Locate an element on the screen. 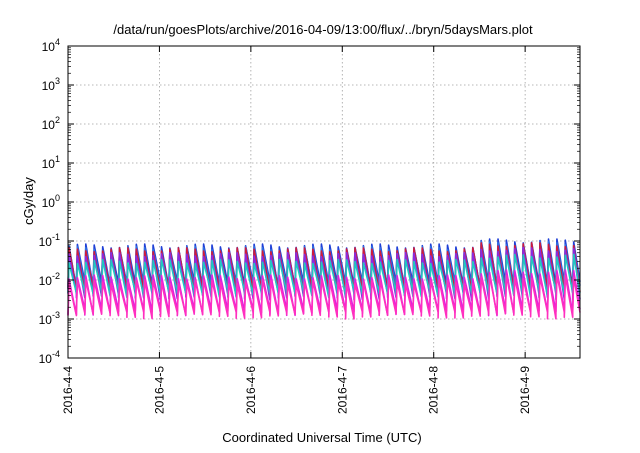 The image size is (640, 453). y-tick-label: 10⁴ is located at coordinates (51, 45).